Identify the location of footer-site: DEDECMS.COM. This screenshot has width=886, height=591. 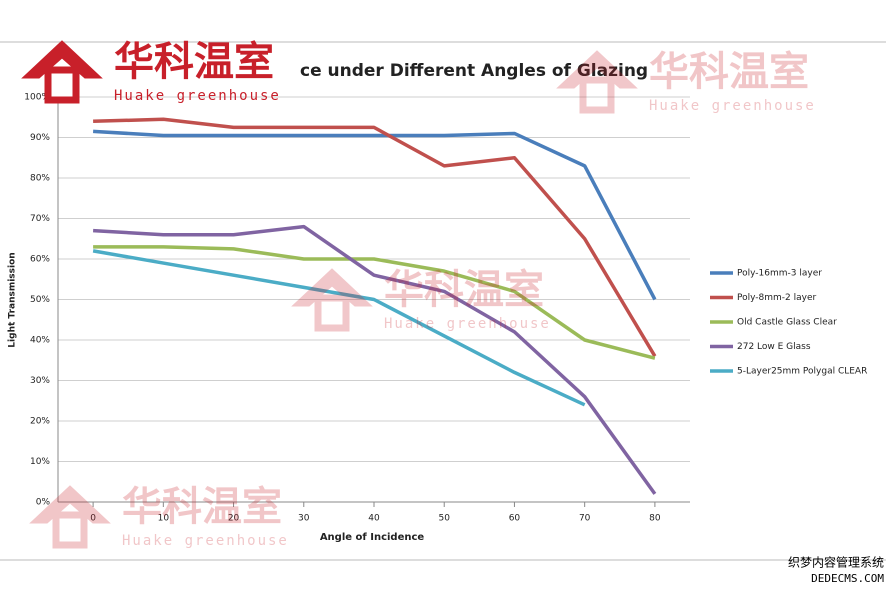
(847, 578).